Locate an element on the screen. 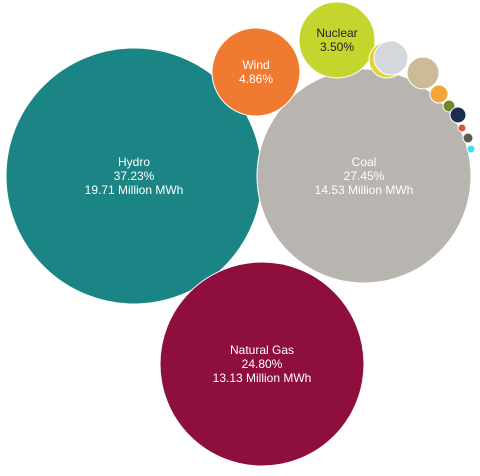 The image size is (480, 476). bubble-wind is located at coordinates (256, 72).